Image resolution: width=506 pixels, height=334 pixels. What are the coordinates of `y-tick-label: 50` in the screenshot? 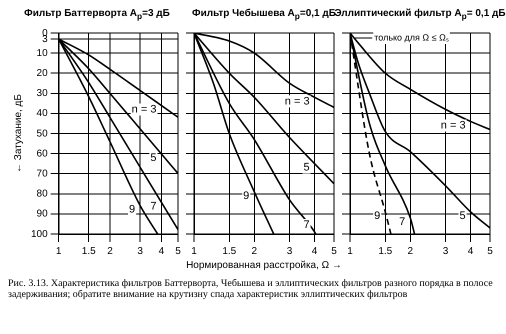 It's located at (42, 134).